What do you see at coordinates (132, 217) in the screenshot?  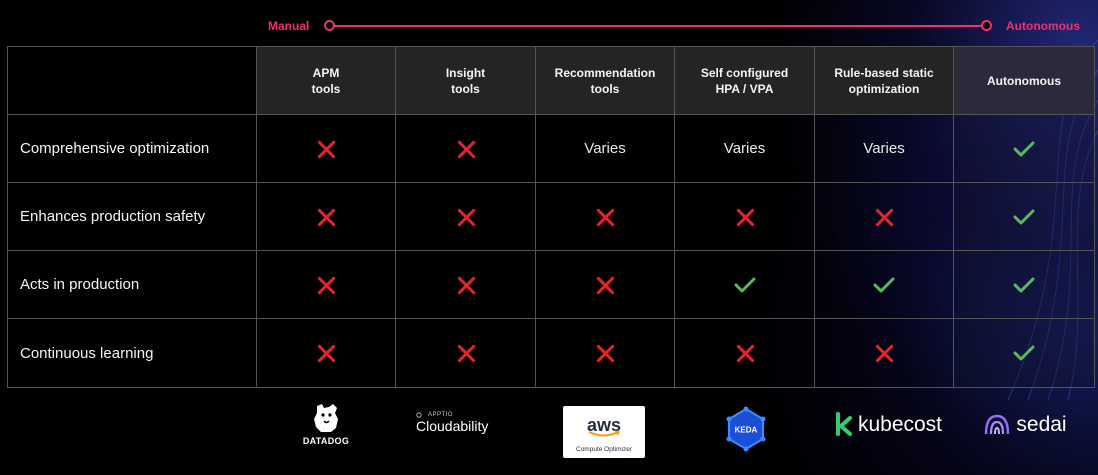 I see `row-label: Enhances production safety` at bounding box center [132, 217].